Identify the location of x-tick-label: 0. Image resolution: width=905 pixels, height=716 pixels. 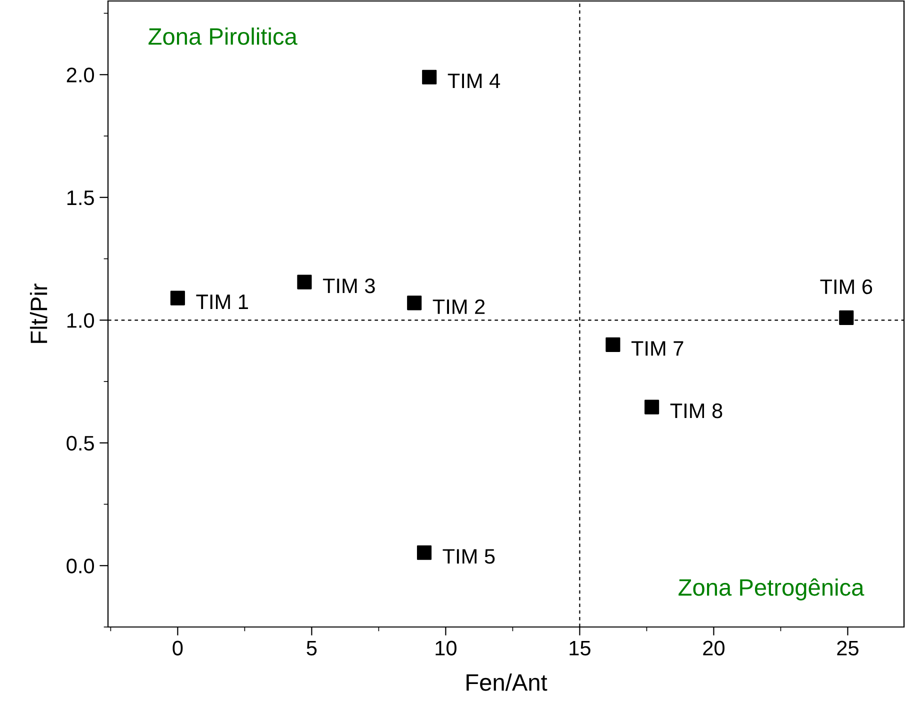
(177, 648).